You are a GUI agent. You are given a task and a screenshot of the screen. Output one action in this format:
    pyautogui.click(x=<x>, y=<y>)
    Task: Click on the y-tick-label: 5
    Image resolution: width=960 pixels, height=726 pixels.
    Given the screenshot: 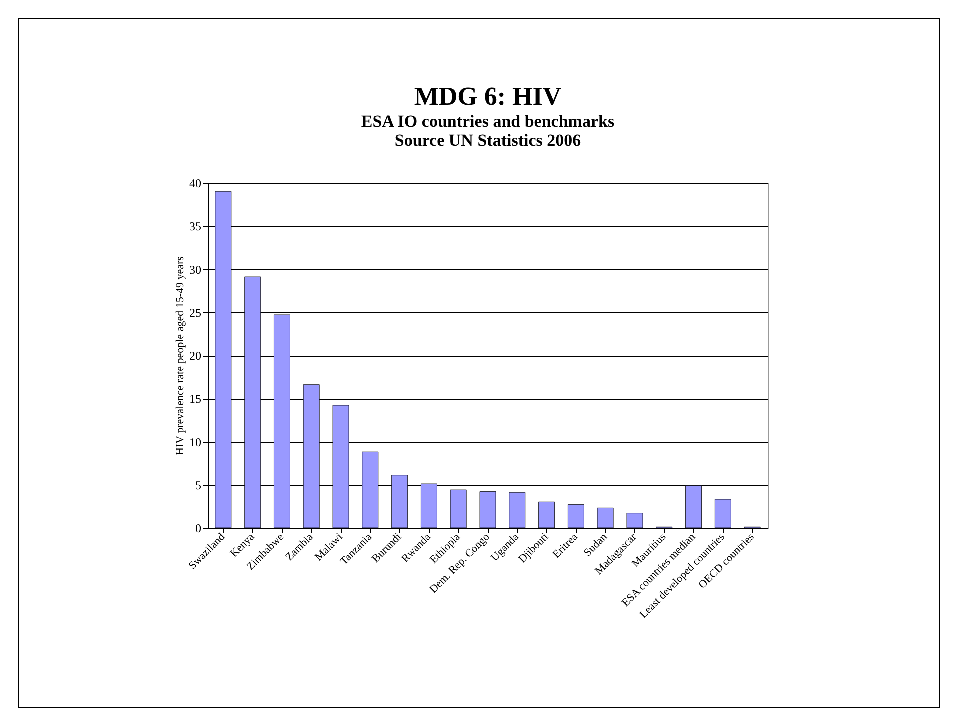 What is the action you would take?
    pyautogui.click(x=199, y=485)
    